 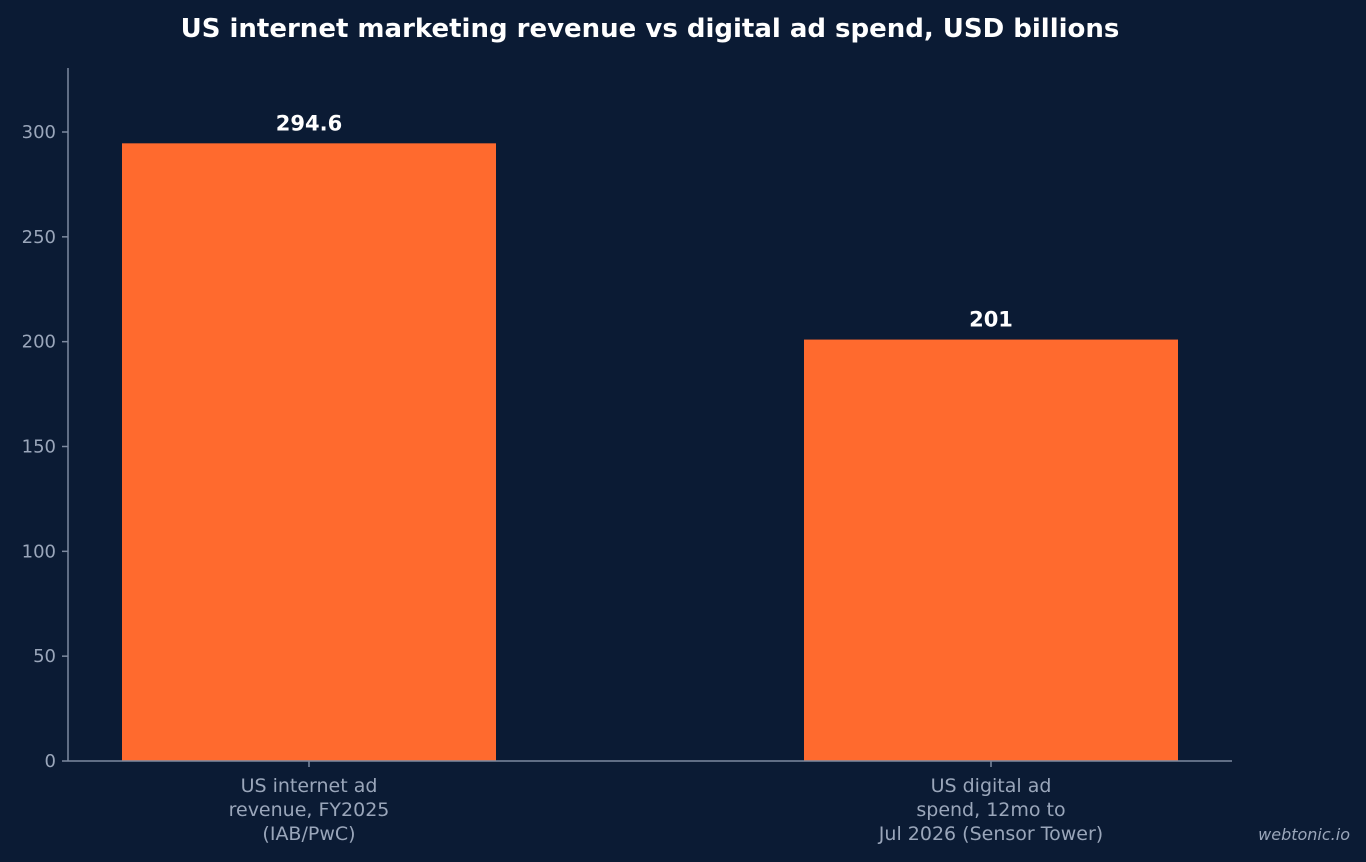 I want to click on x-category-label: revenue, FY2025, so click(x=309, y=810).